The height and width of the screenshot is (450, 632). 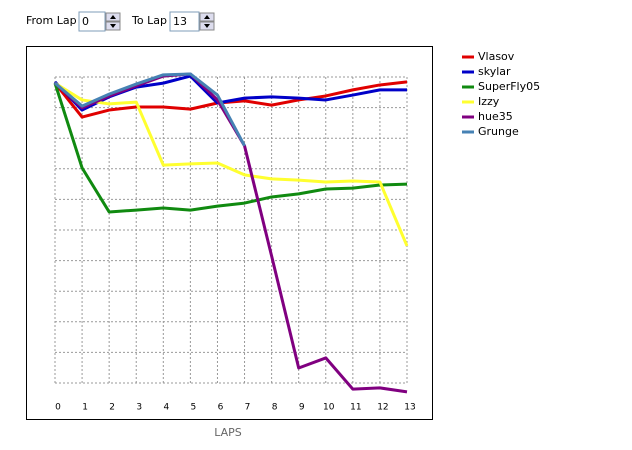 I want to click on legend-label: hue35, so click(x=495, y=116).